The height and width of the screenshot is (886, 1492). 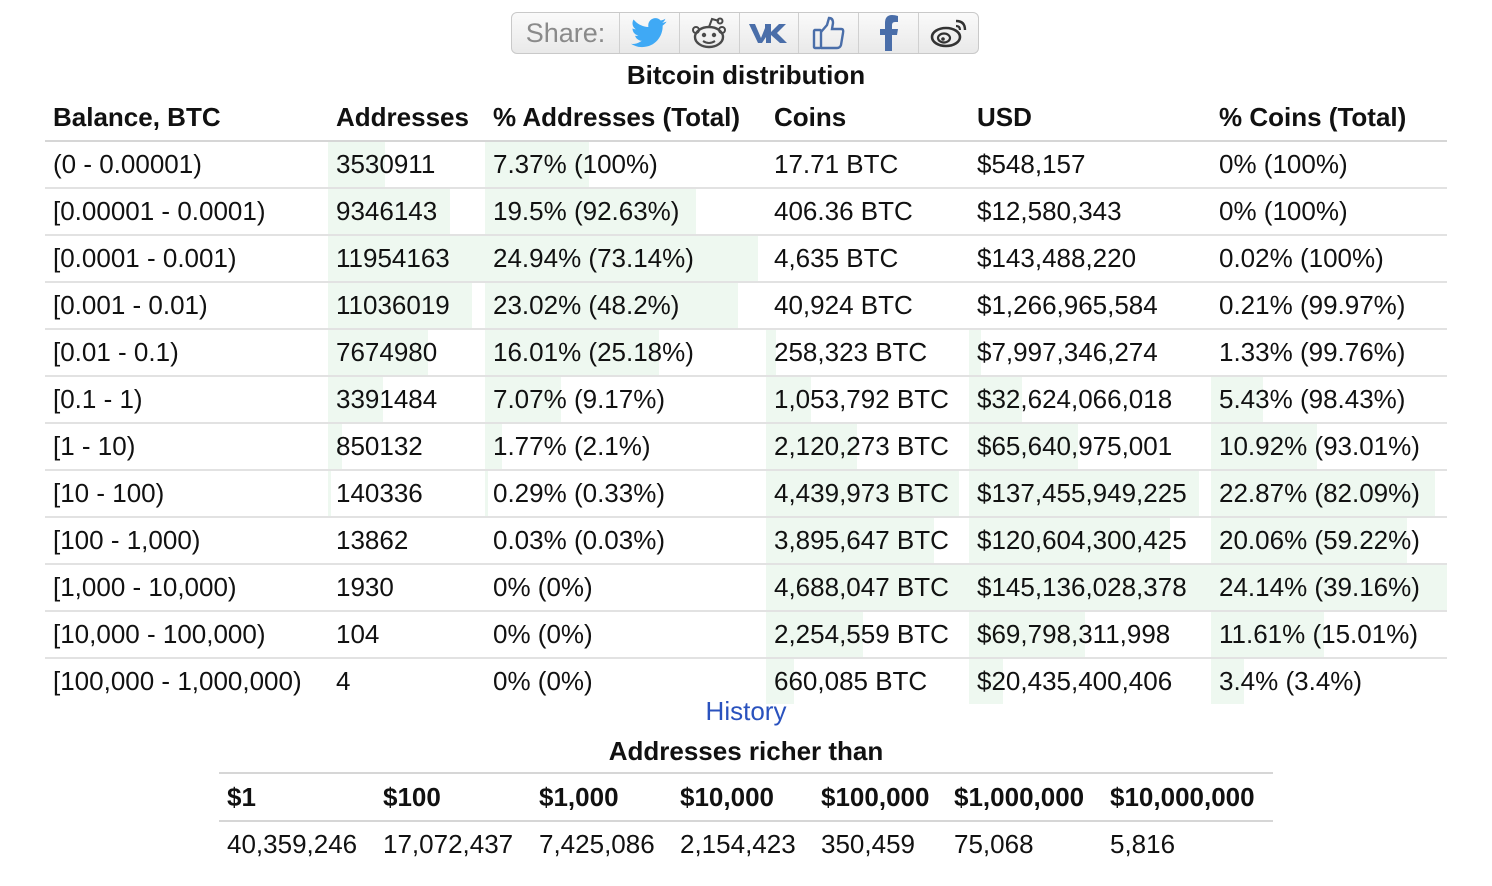 I want to click on addresses-cell: 140336, so click(x=406, y=494).